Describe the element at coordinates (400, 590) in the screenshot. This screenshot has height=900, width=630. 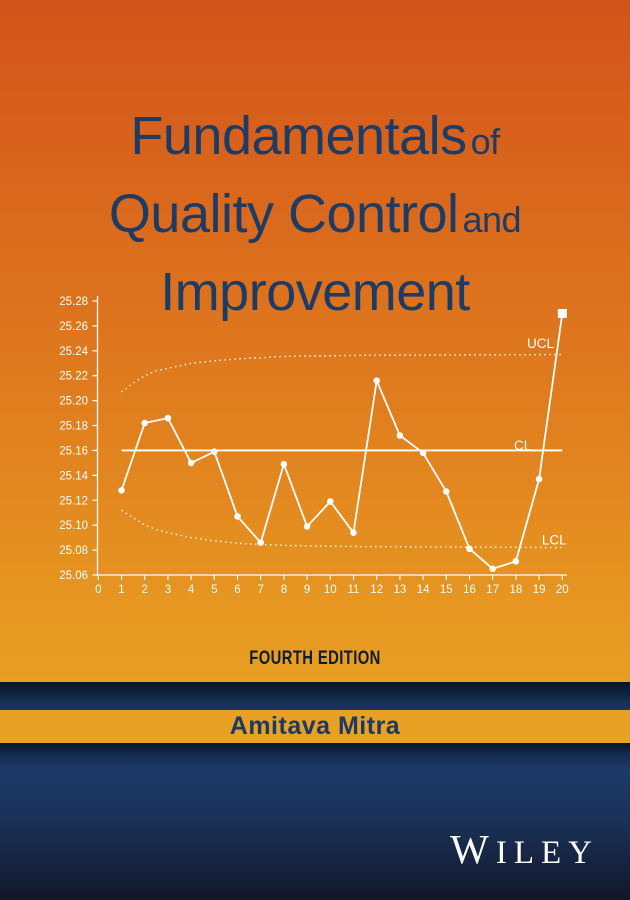
I see `x-tick-label: 13` at that location.